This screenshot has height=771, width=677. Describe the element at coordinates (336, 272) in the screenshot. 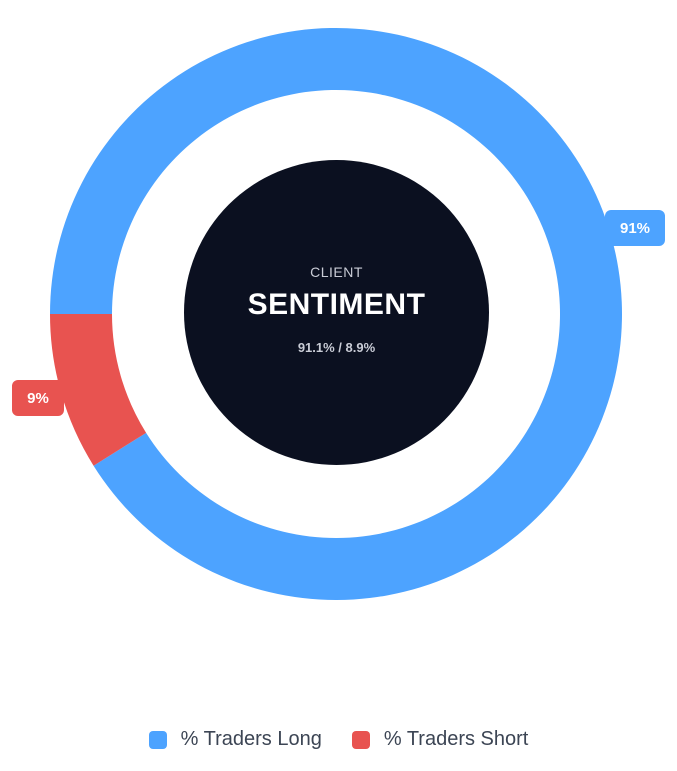

I see `center-kicker: CLIENT` at that location.